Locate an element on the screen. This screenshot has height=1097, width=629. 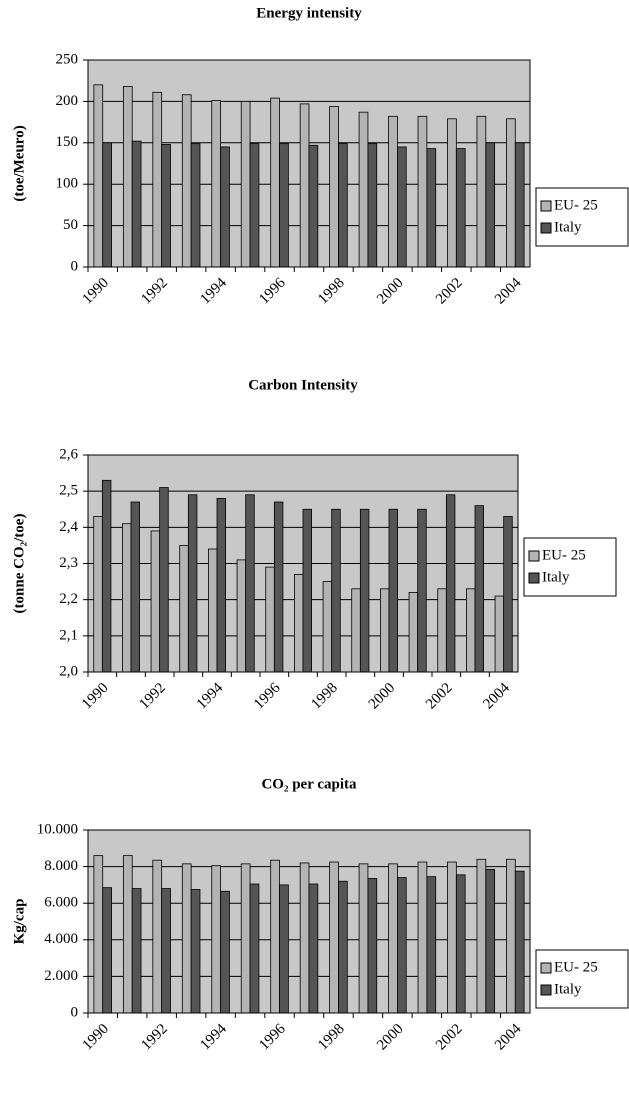
y-tick-label: 2,2 is located at coordinates (68, 599).